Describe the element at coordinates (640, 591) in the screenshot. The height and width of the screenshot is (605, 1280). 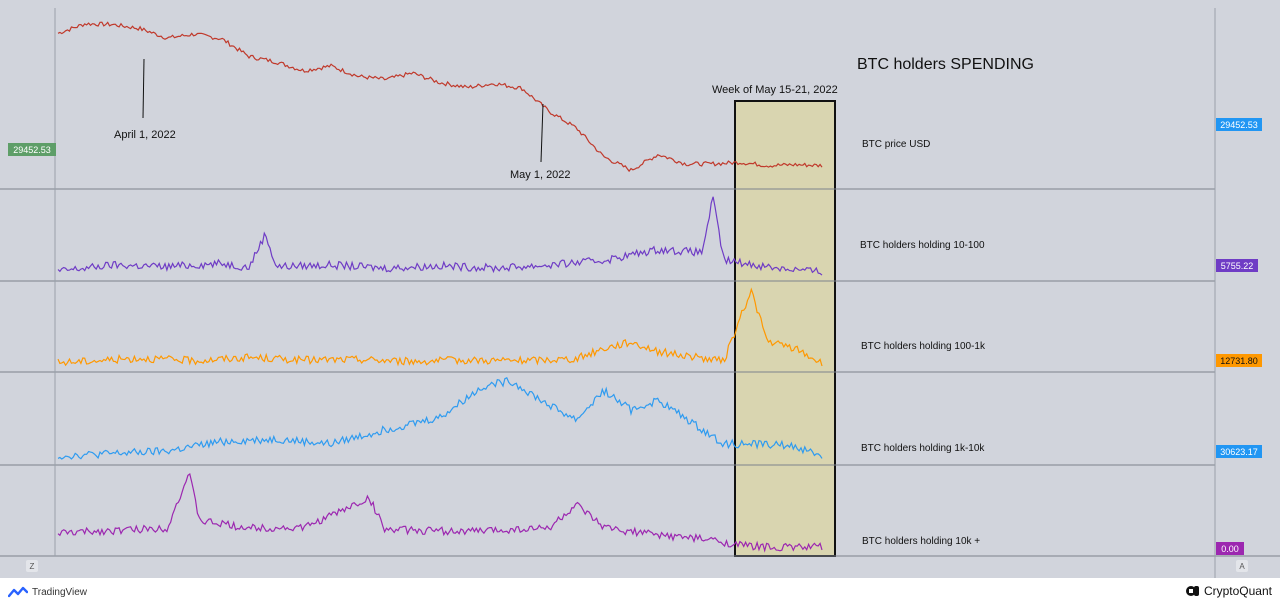
I see `footer: TradingView CryptoQuant` at that location.